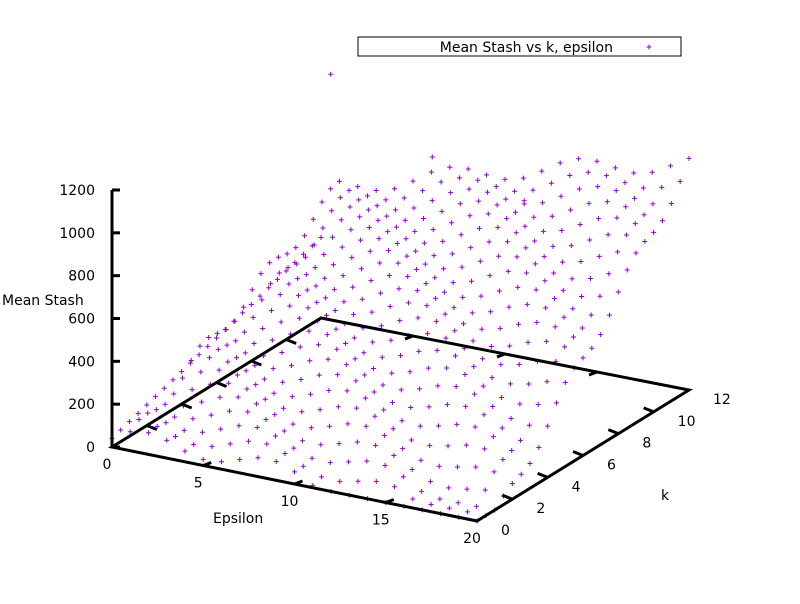 The image size is (800, 604). Describe the element at coordinates (381, 521) in the screenshot. I see `x-tick-label: 15` at that location.